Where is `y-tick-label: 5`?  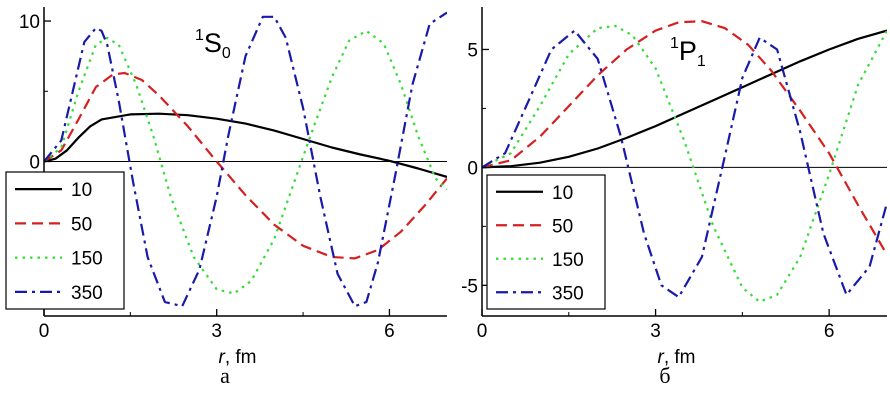
y-tick-label: 5 is located at coordinates (472, 50).